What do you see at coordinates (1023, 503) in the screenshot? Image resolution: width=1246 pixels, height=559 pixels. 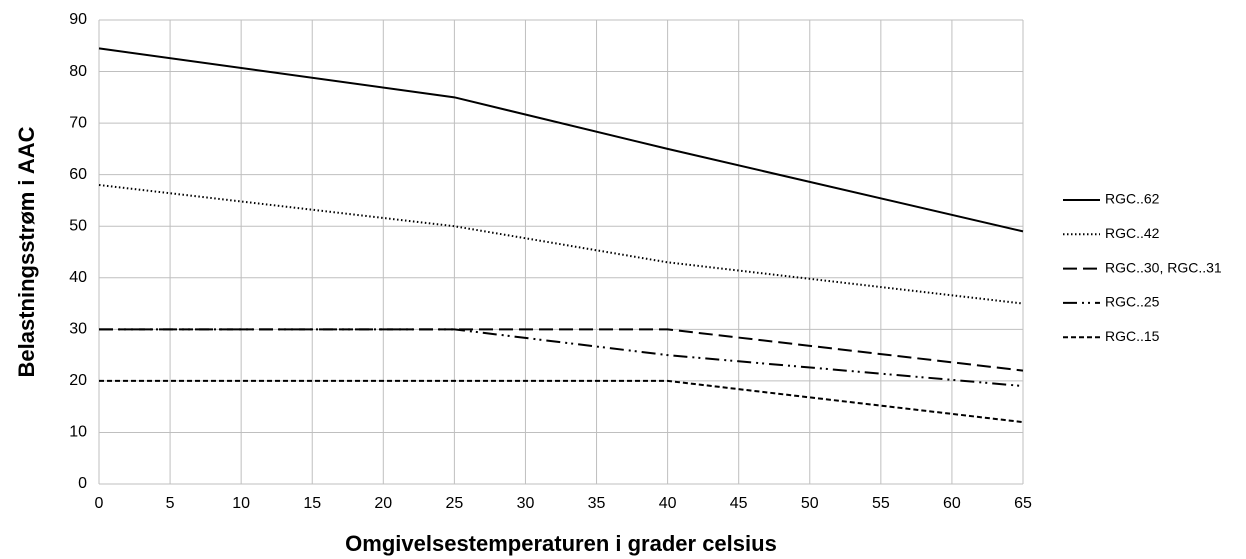 I see `x-tick-label: 65` at bounding box center [1023, 503].